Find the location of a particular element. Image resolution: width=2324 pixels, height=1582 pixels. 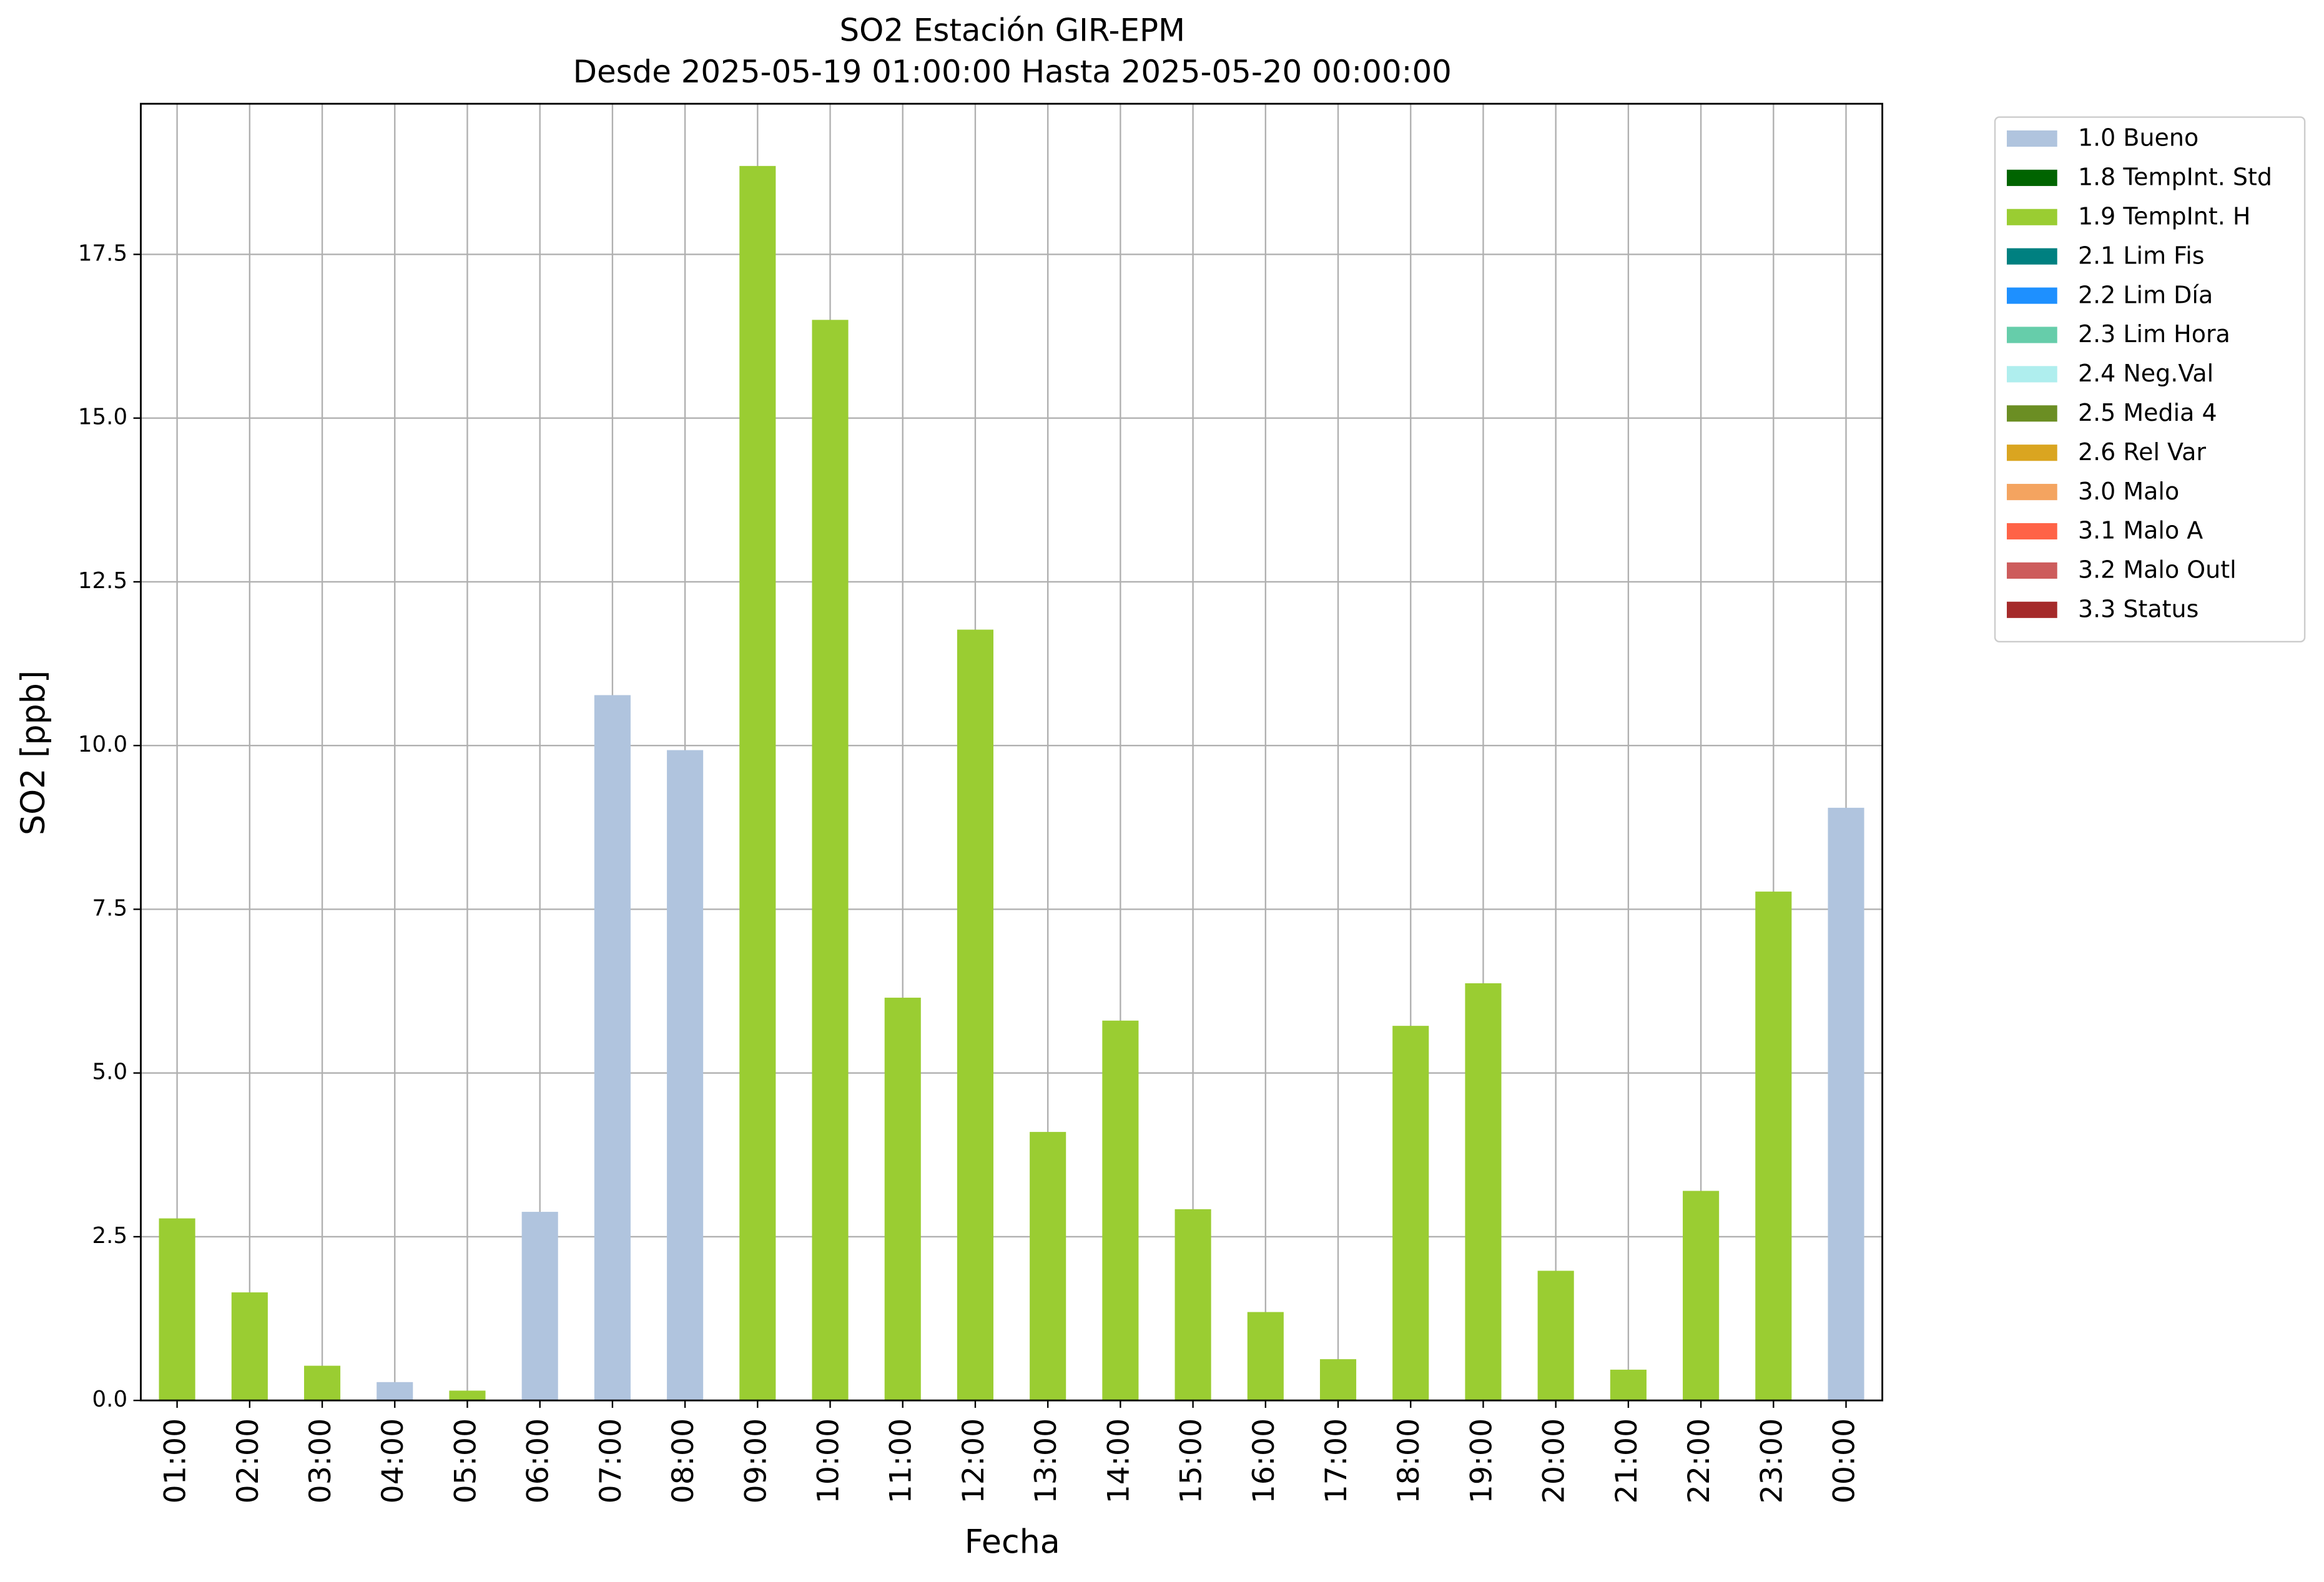

legend-label: 3.2 Malo Outl is located at coordinates (2157, 570).